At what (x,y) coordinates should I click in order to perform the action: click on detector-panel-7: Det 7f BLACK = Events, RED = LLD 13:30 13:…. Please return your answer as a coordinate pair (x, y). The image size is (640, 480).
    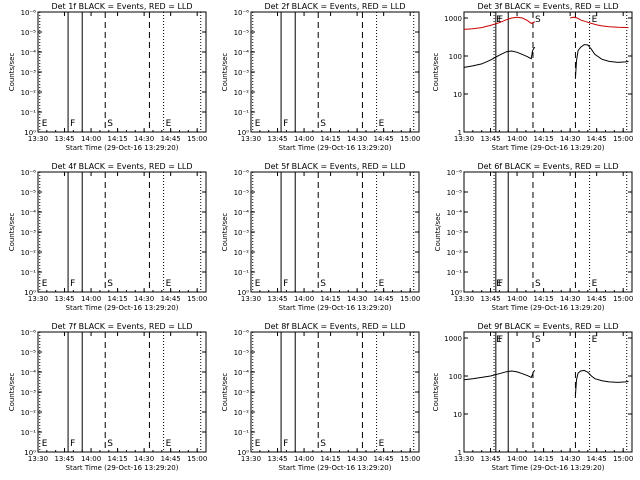
    Looking at the image, I should click on (107, 397).